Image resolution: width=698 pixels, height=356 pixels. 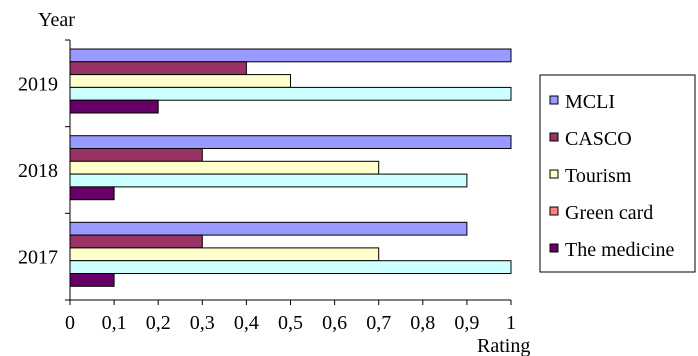 I want to click on x-tick-label: 0,3, so click(x=202, y=323).